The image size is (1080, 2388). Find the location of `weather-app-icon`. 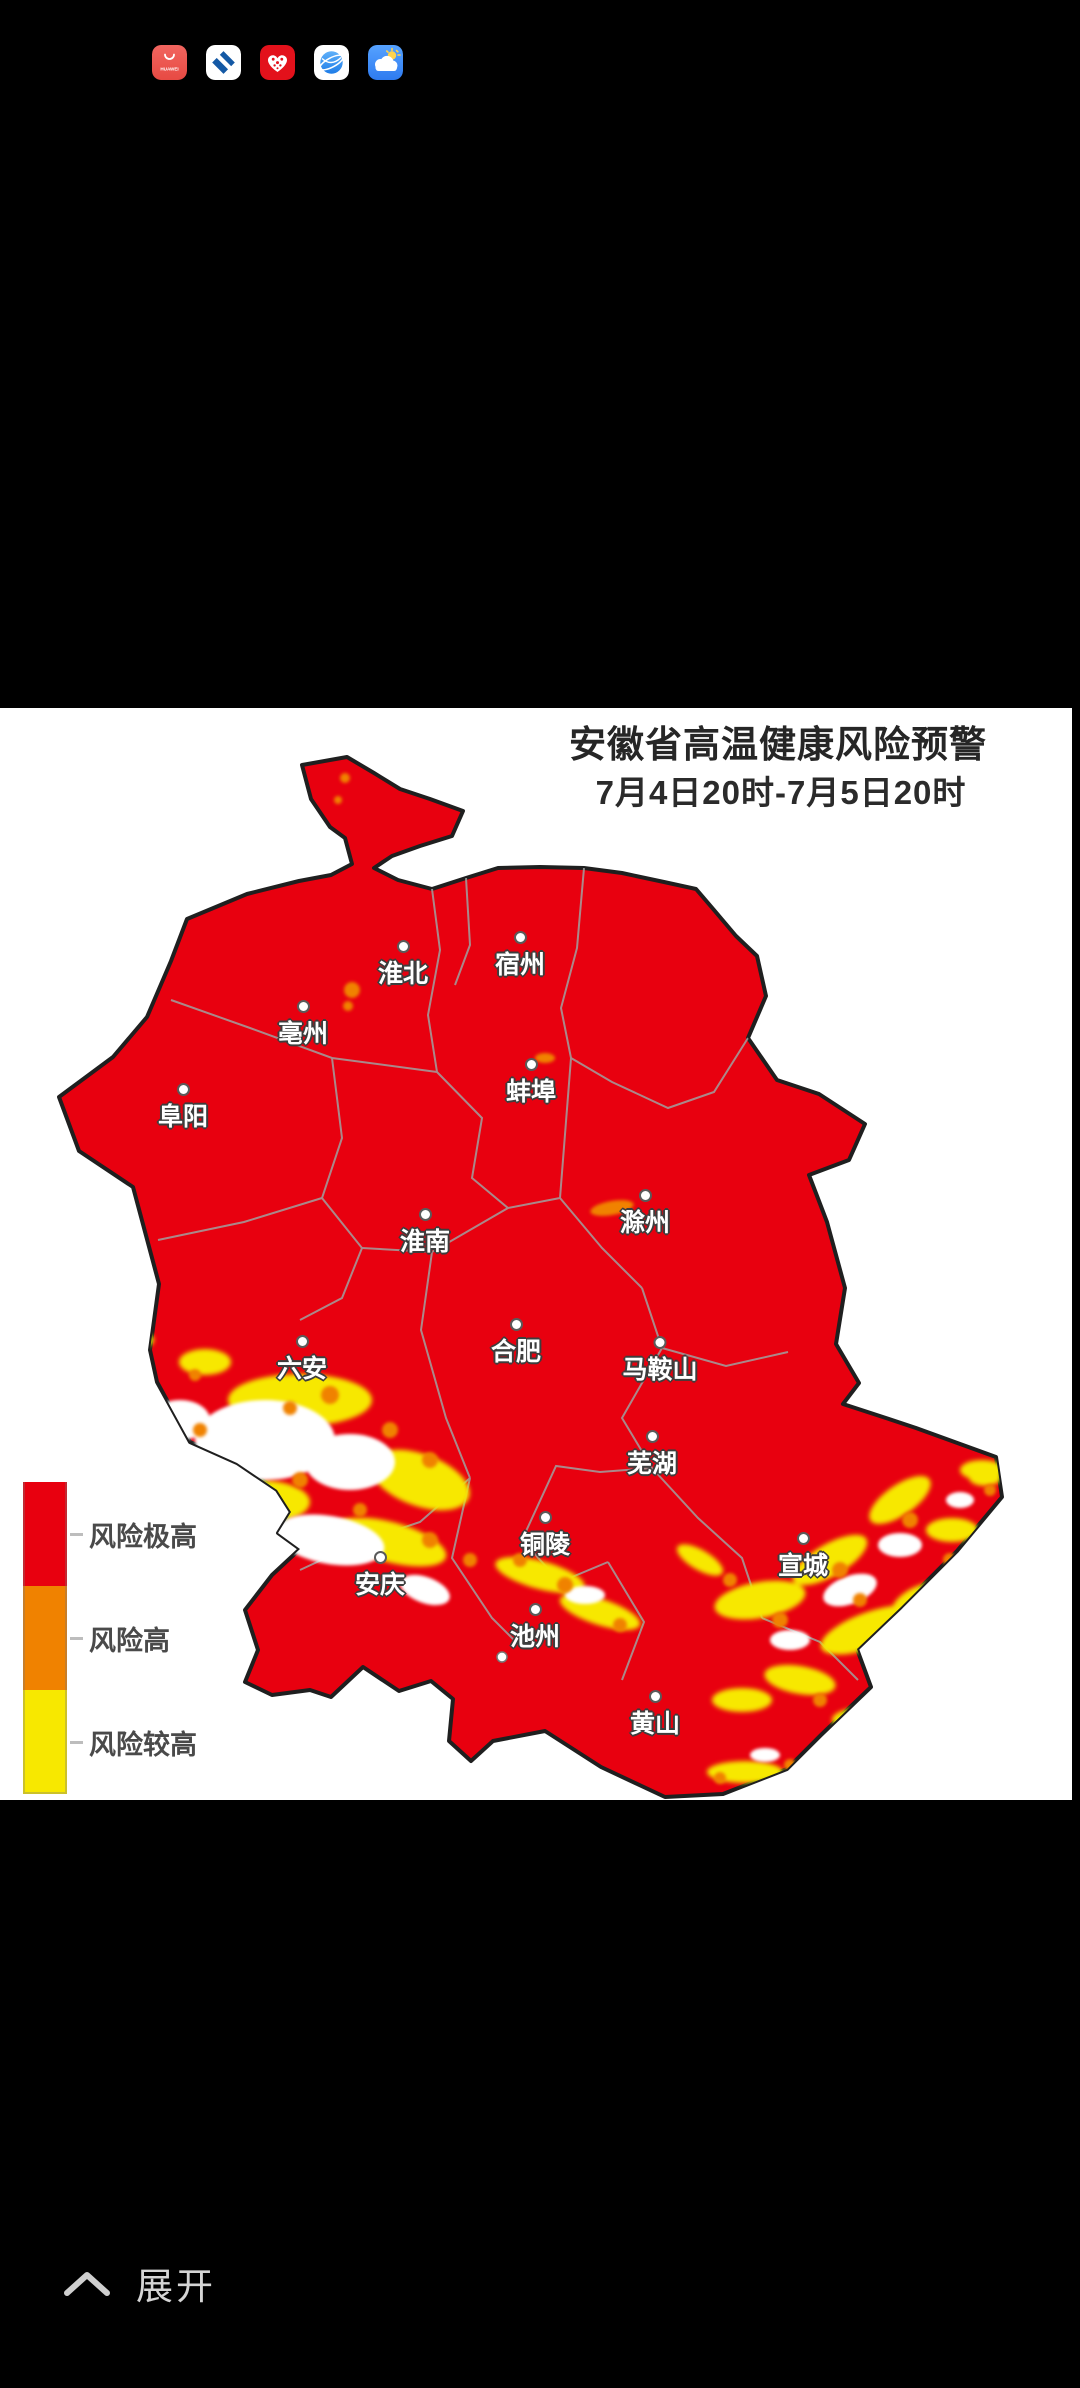

weather-app-icon is located at coordinates (385, 62).